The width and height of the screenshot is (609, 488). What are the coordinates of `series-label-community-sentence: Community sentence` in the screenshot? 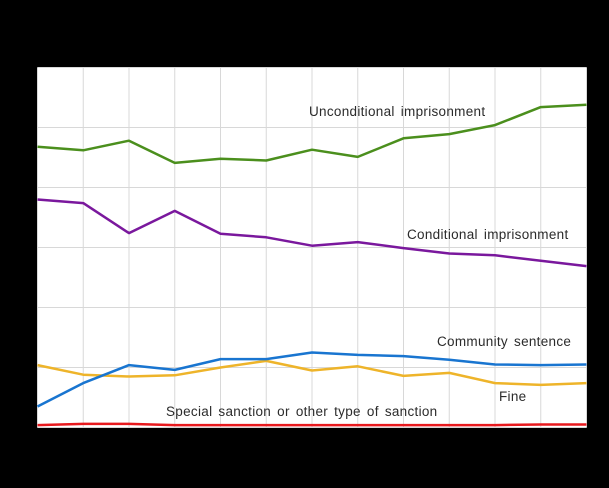 It's located at (504, 341).